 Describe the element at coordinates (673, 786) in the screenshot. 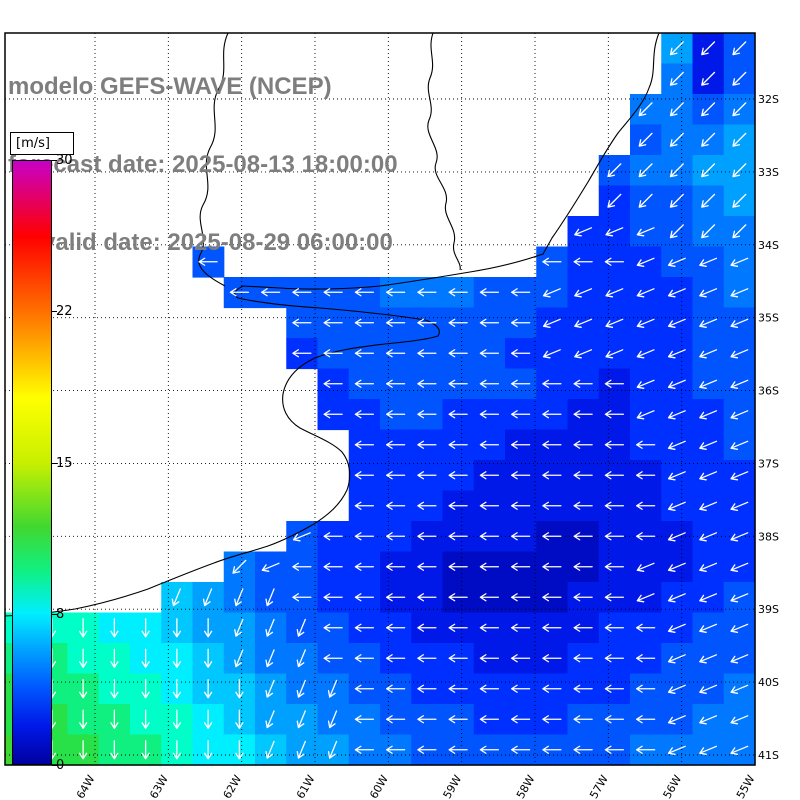

I see `lon-label: 56W` at that location.